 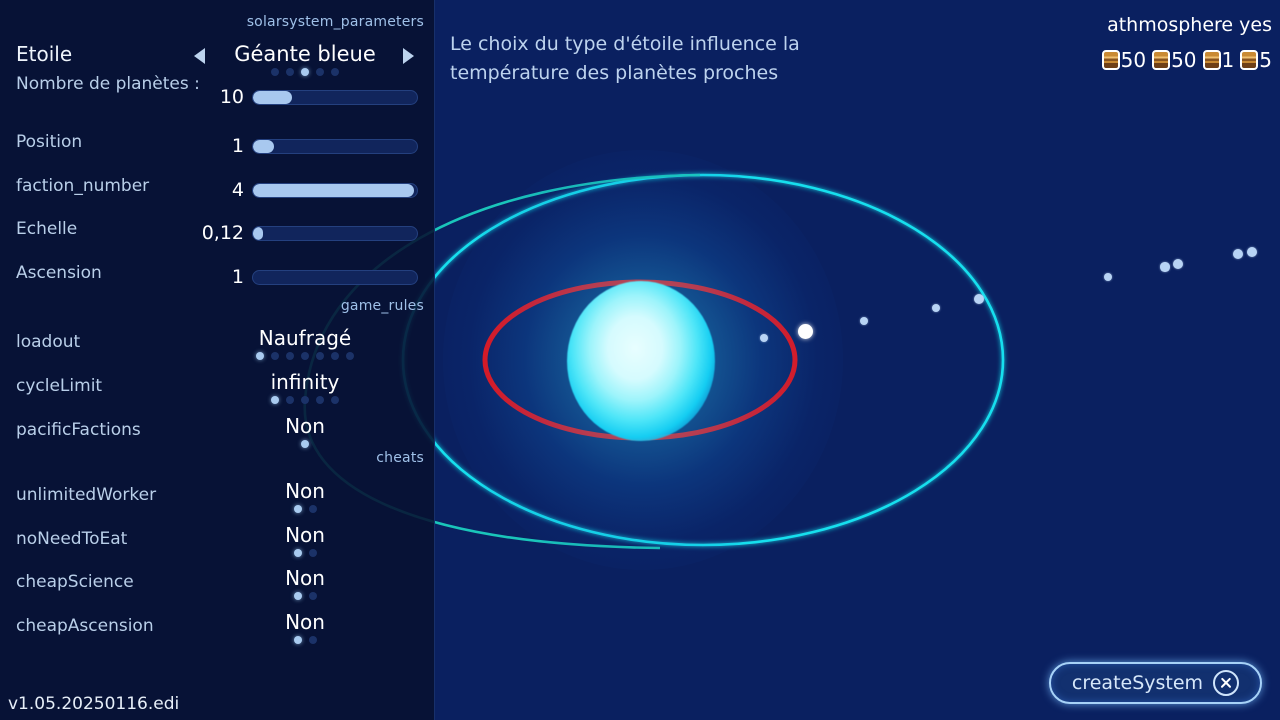 I want to click on option-dots-loadout, so click(x=305, y=356).